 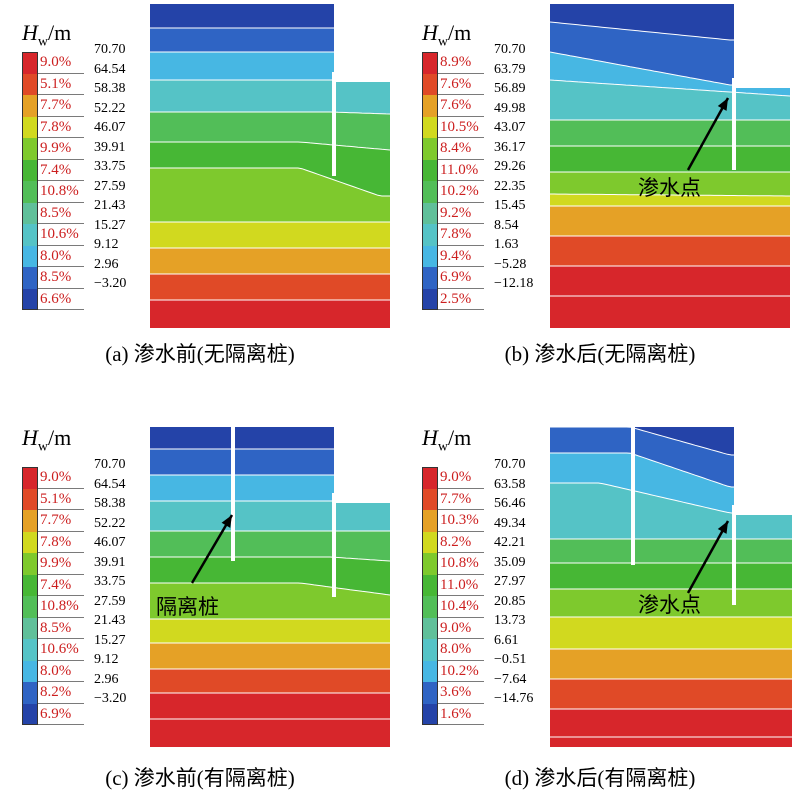 I want to click on tick-label: 29.26, so click(x=510, y=166).